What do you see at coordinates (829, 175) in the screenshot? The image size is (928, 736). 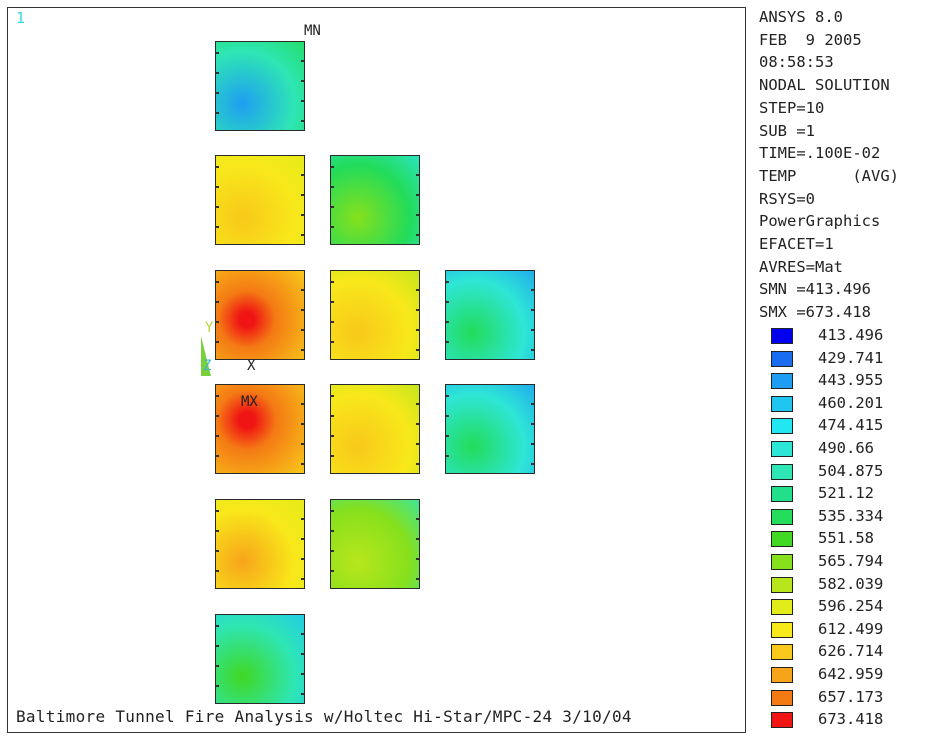 I see `info-line: TEMP (AVG)` at bounding box center [829, 175].